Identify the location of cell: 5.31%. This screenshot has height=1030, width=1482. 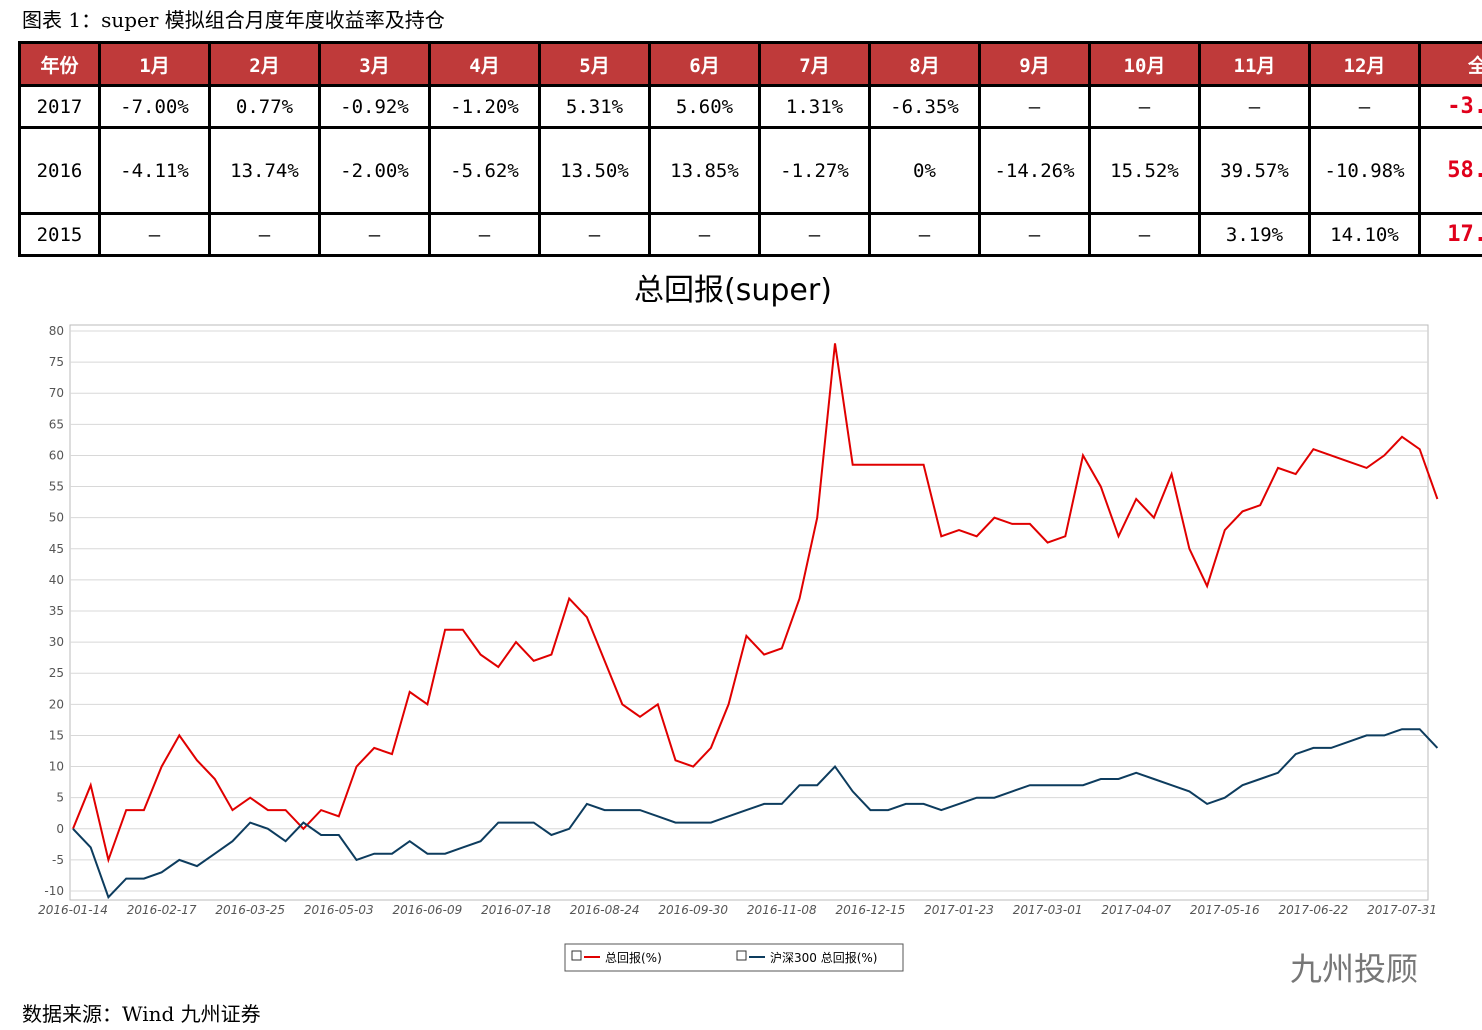
(594, 106).